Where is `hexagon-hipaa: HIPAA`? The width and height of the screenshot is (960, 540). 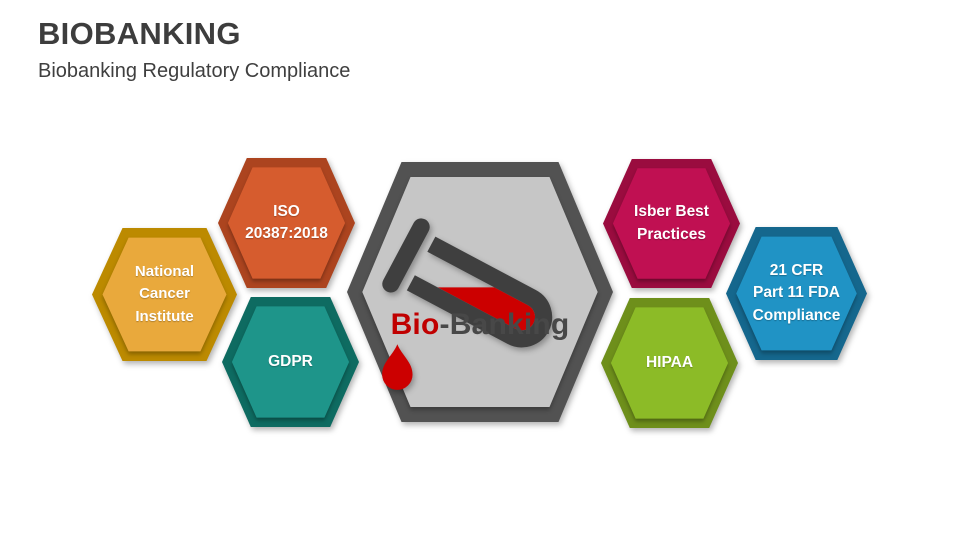
hexagon-hipaa: HIPAA is located at coordinates (669, 363).